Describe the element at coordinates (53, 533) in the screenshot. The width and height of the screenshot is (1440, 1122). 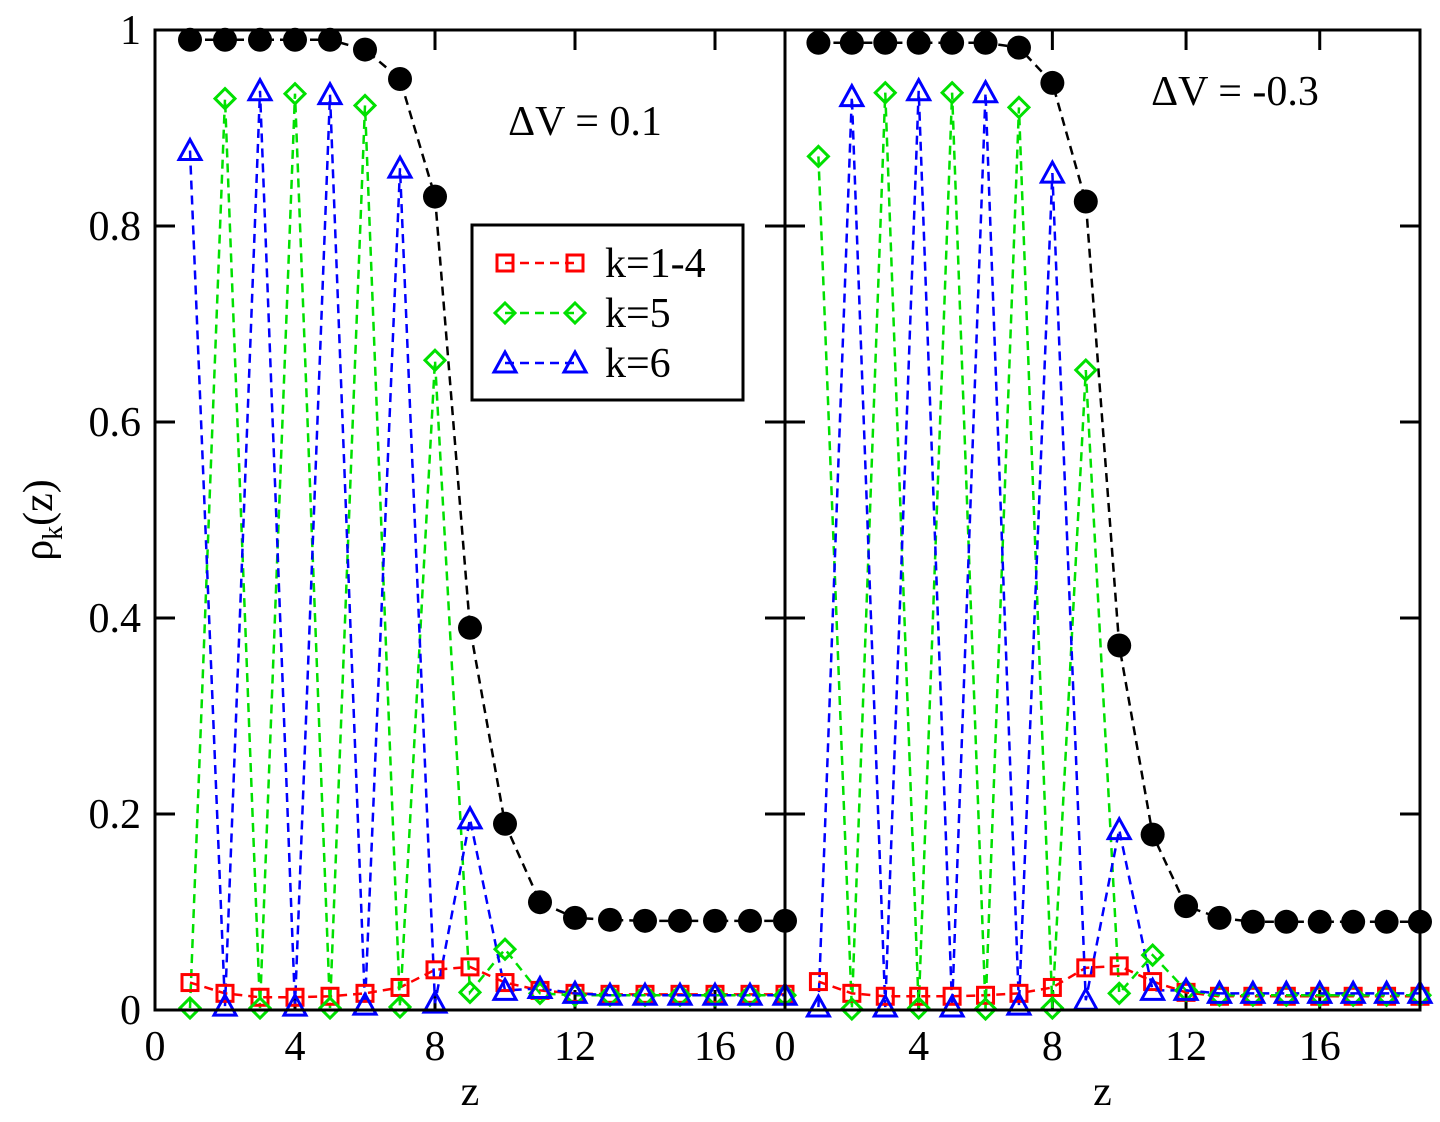
I see `y-axis-label-part: k` at that location.